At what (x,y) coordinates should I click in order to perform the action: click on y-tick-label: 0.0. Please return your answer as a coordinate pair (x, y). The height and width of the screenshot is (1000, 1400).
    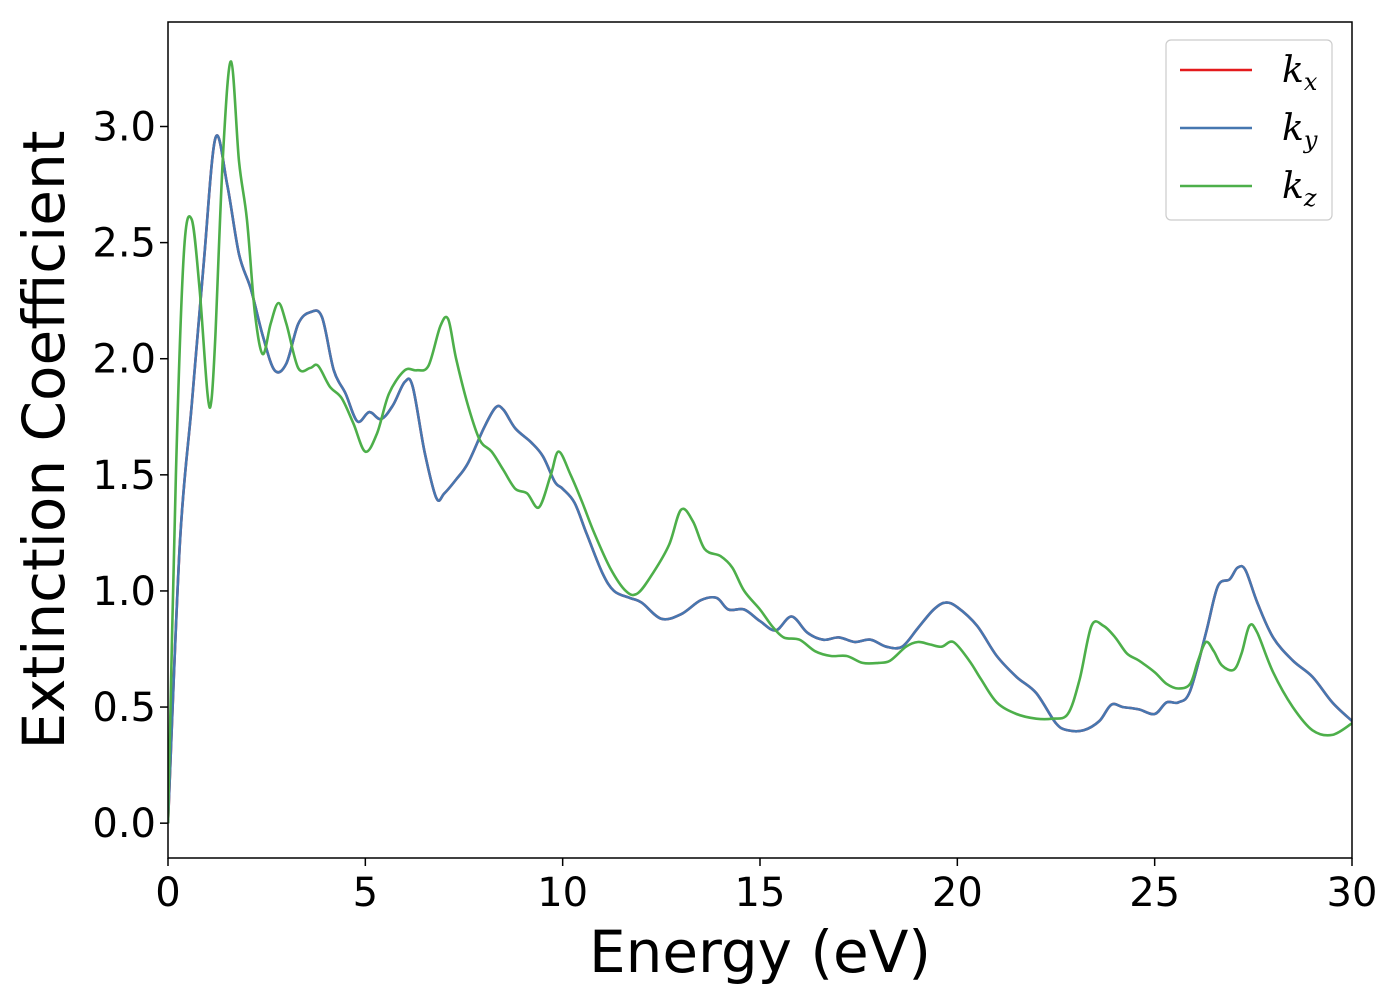
    Looking at the image, I should click on (124, 824).